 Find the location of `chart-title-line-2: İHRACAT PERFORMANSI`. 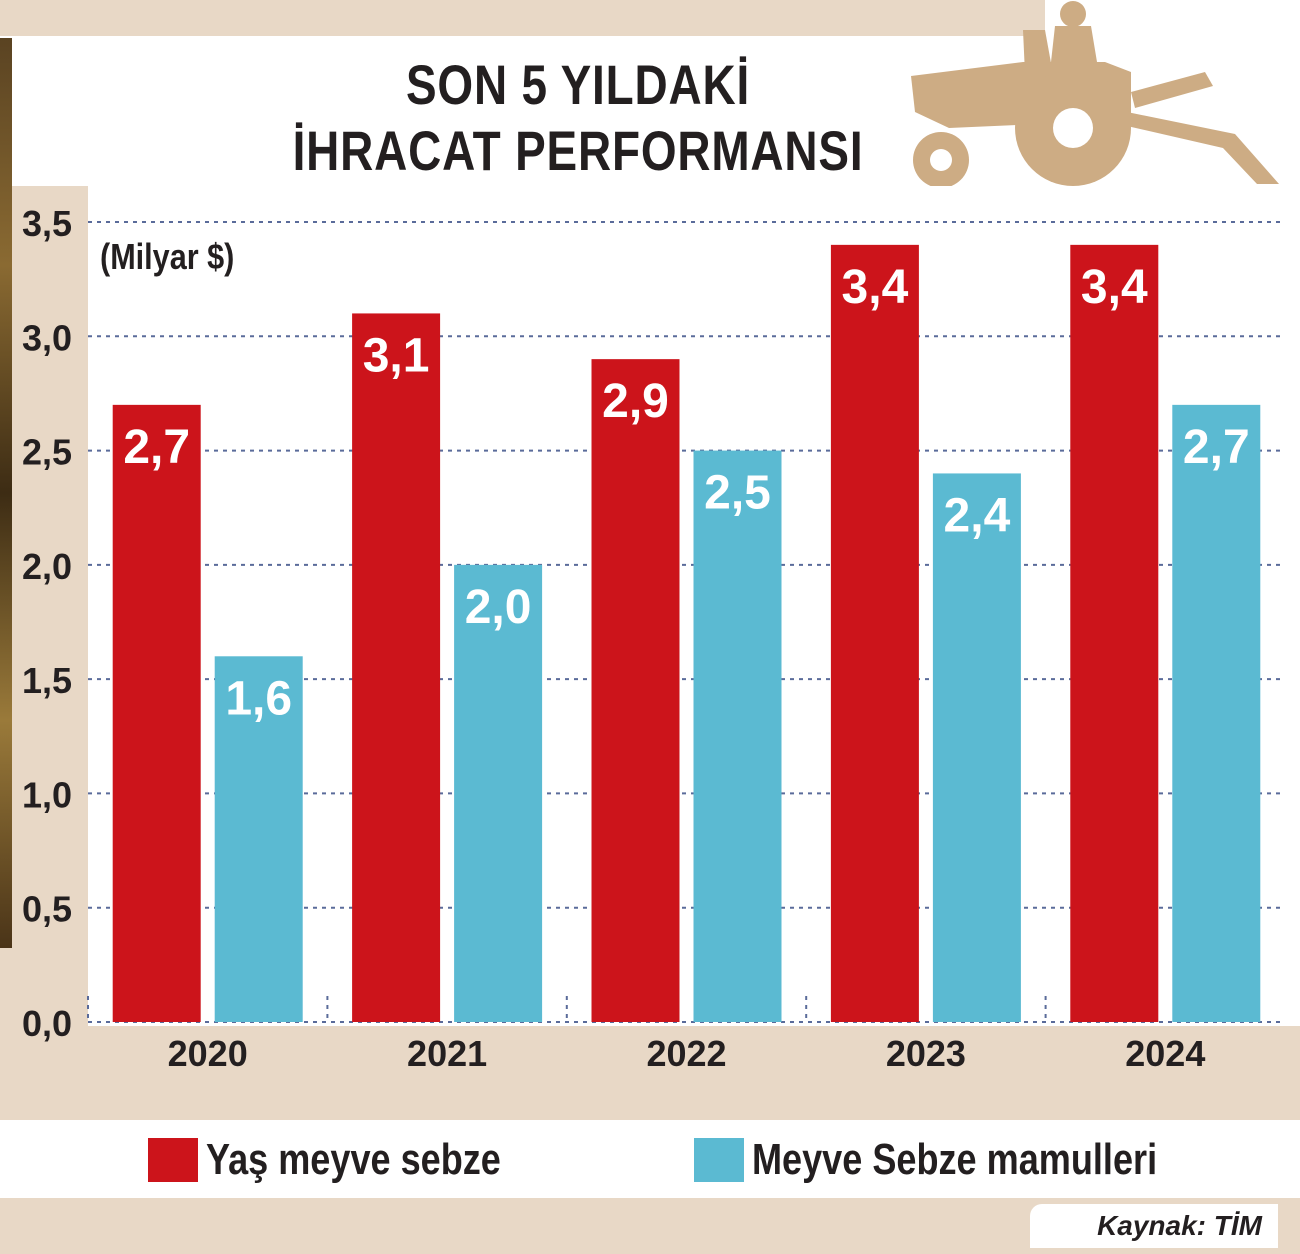

chart-title-line-2: İHRACAT PERFORMANSI is located at coordinates (578, 150).